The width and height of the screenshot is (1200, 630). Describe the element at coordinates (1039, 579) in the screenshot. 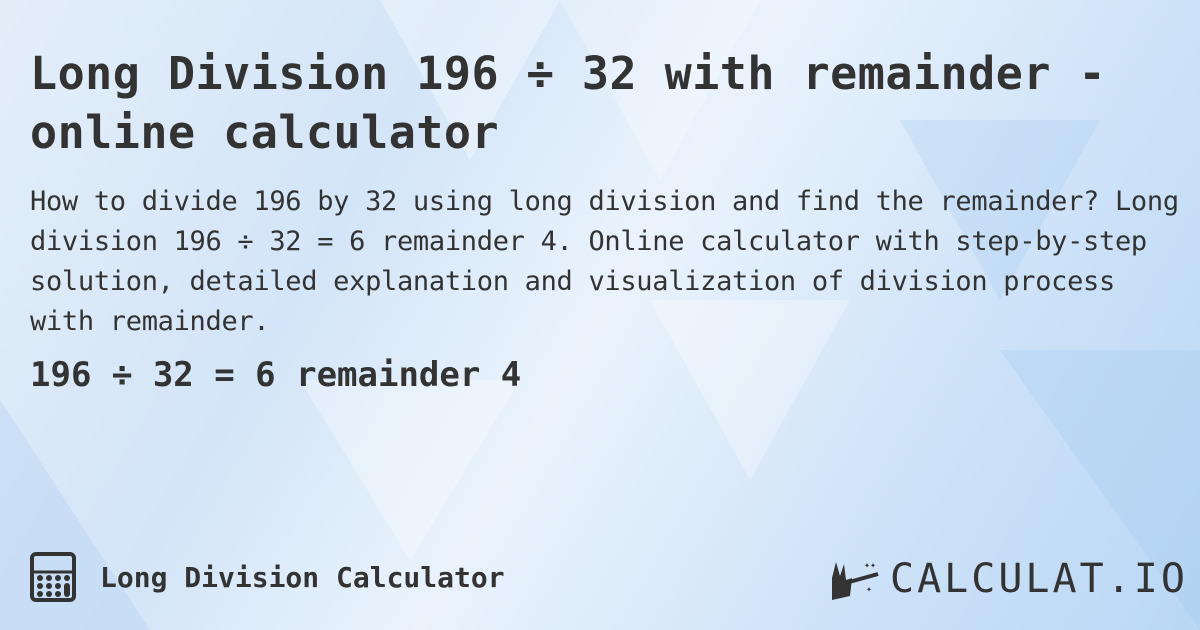

I see `logo-text: CALCULAT.IO` at that location.